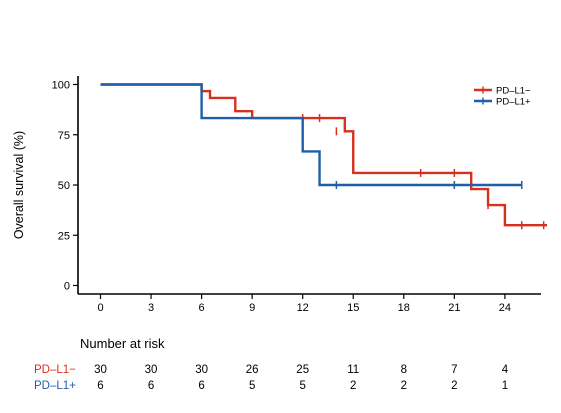 This screenshot has height=413, width=561. I want to click on legend: PD–L1−PD–L1+, so click(502, 97).